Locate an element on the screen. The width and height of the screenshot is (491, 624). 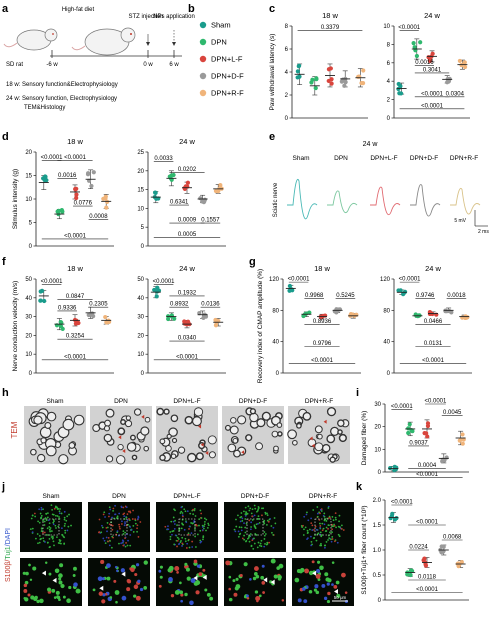
cmap-trace is located at coordinates (425, 200).